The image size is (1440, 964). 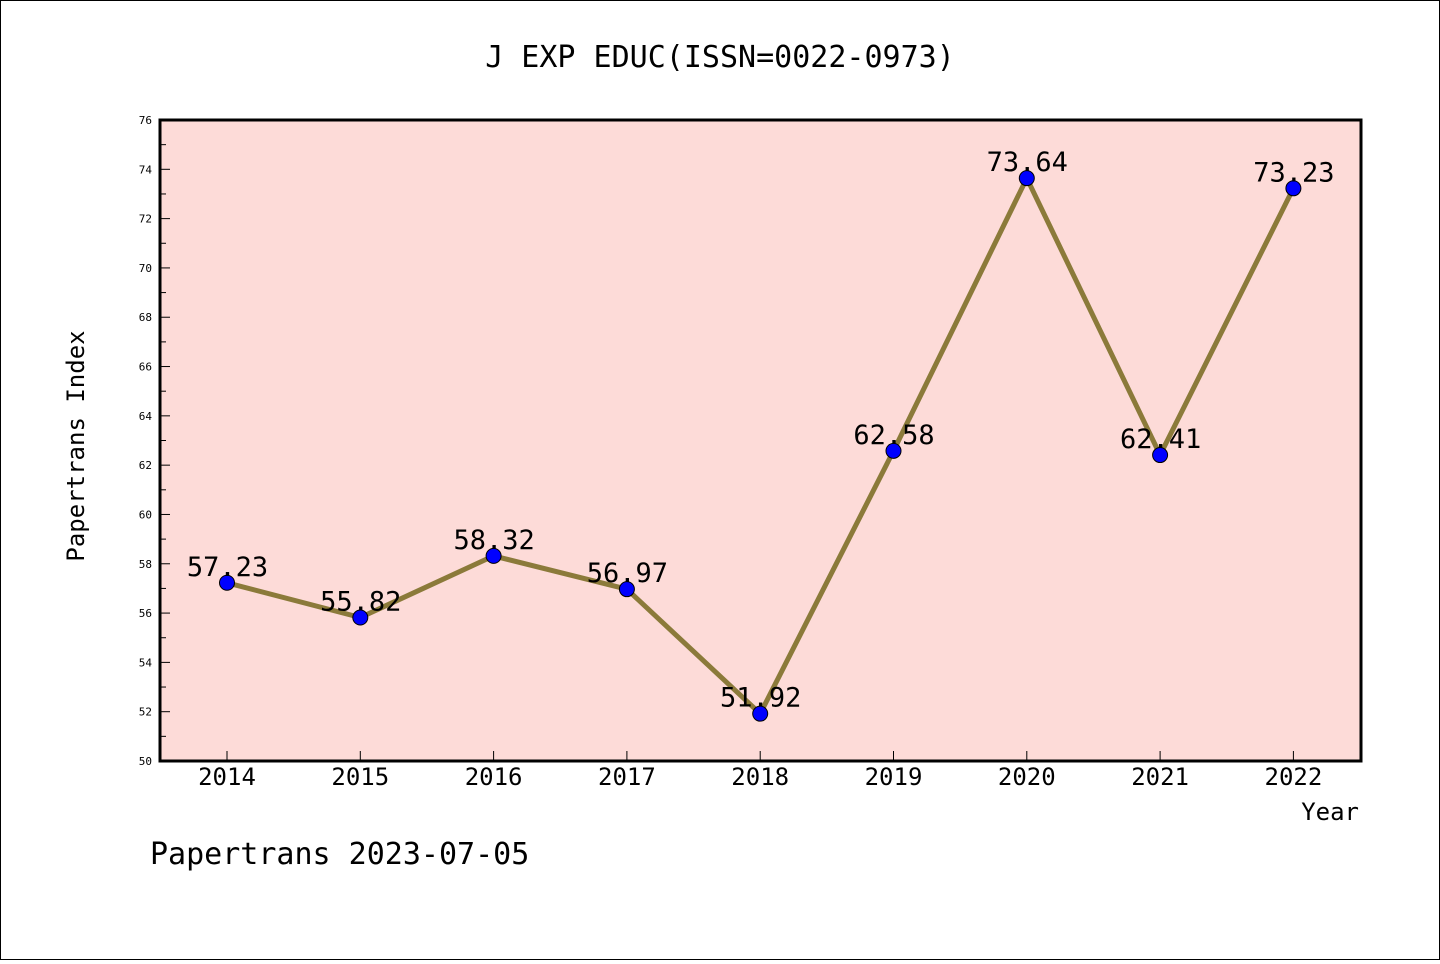 What do you see at coordinates (360, 777) in the screenshot?
I see `x-tick-label: 2015` at bounding box center [360, 777].